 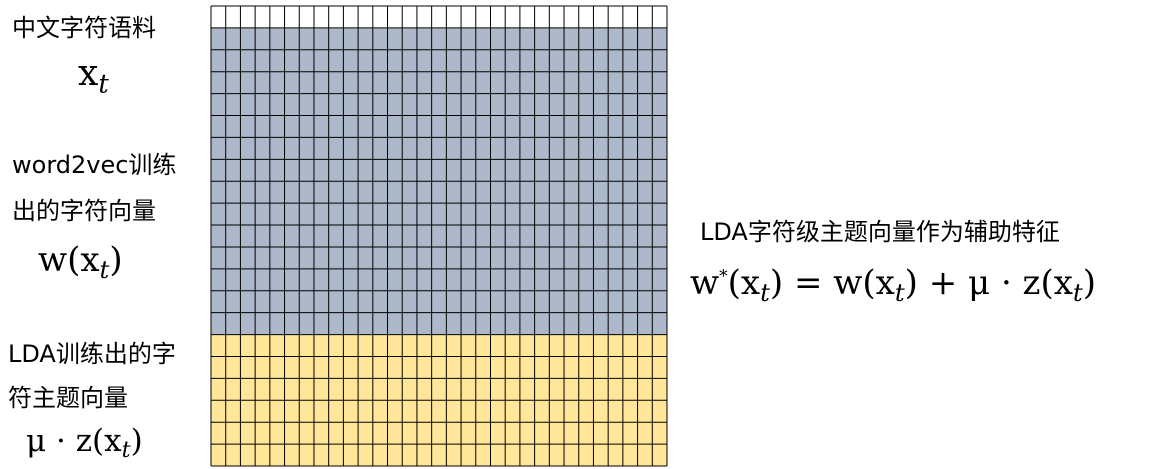 What do you see at coordinates (880, 232) in the screenshot?
I see `right-title: LDA字符级主题向量作为辅助特征` at bounding box center [880, 232].